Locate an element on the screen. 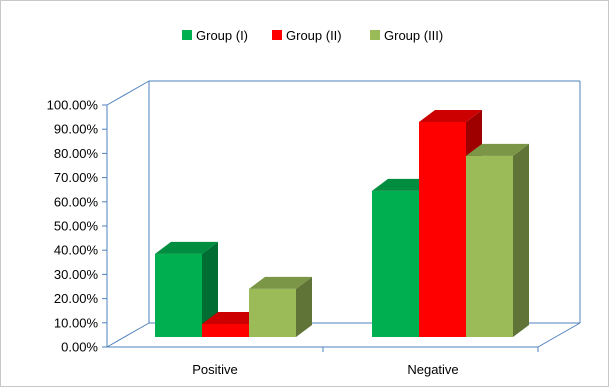 Image resolution: width=609 pixels, height=391 pixels. wall-top-left-edge is located at coordinates (128, 93).